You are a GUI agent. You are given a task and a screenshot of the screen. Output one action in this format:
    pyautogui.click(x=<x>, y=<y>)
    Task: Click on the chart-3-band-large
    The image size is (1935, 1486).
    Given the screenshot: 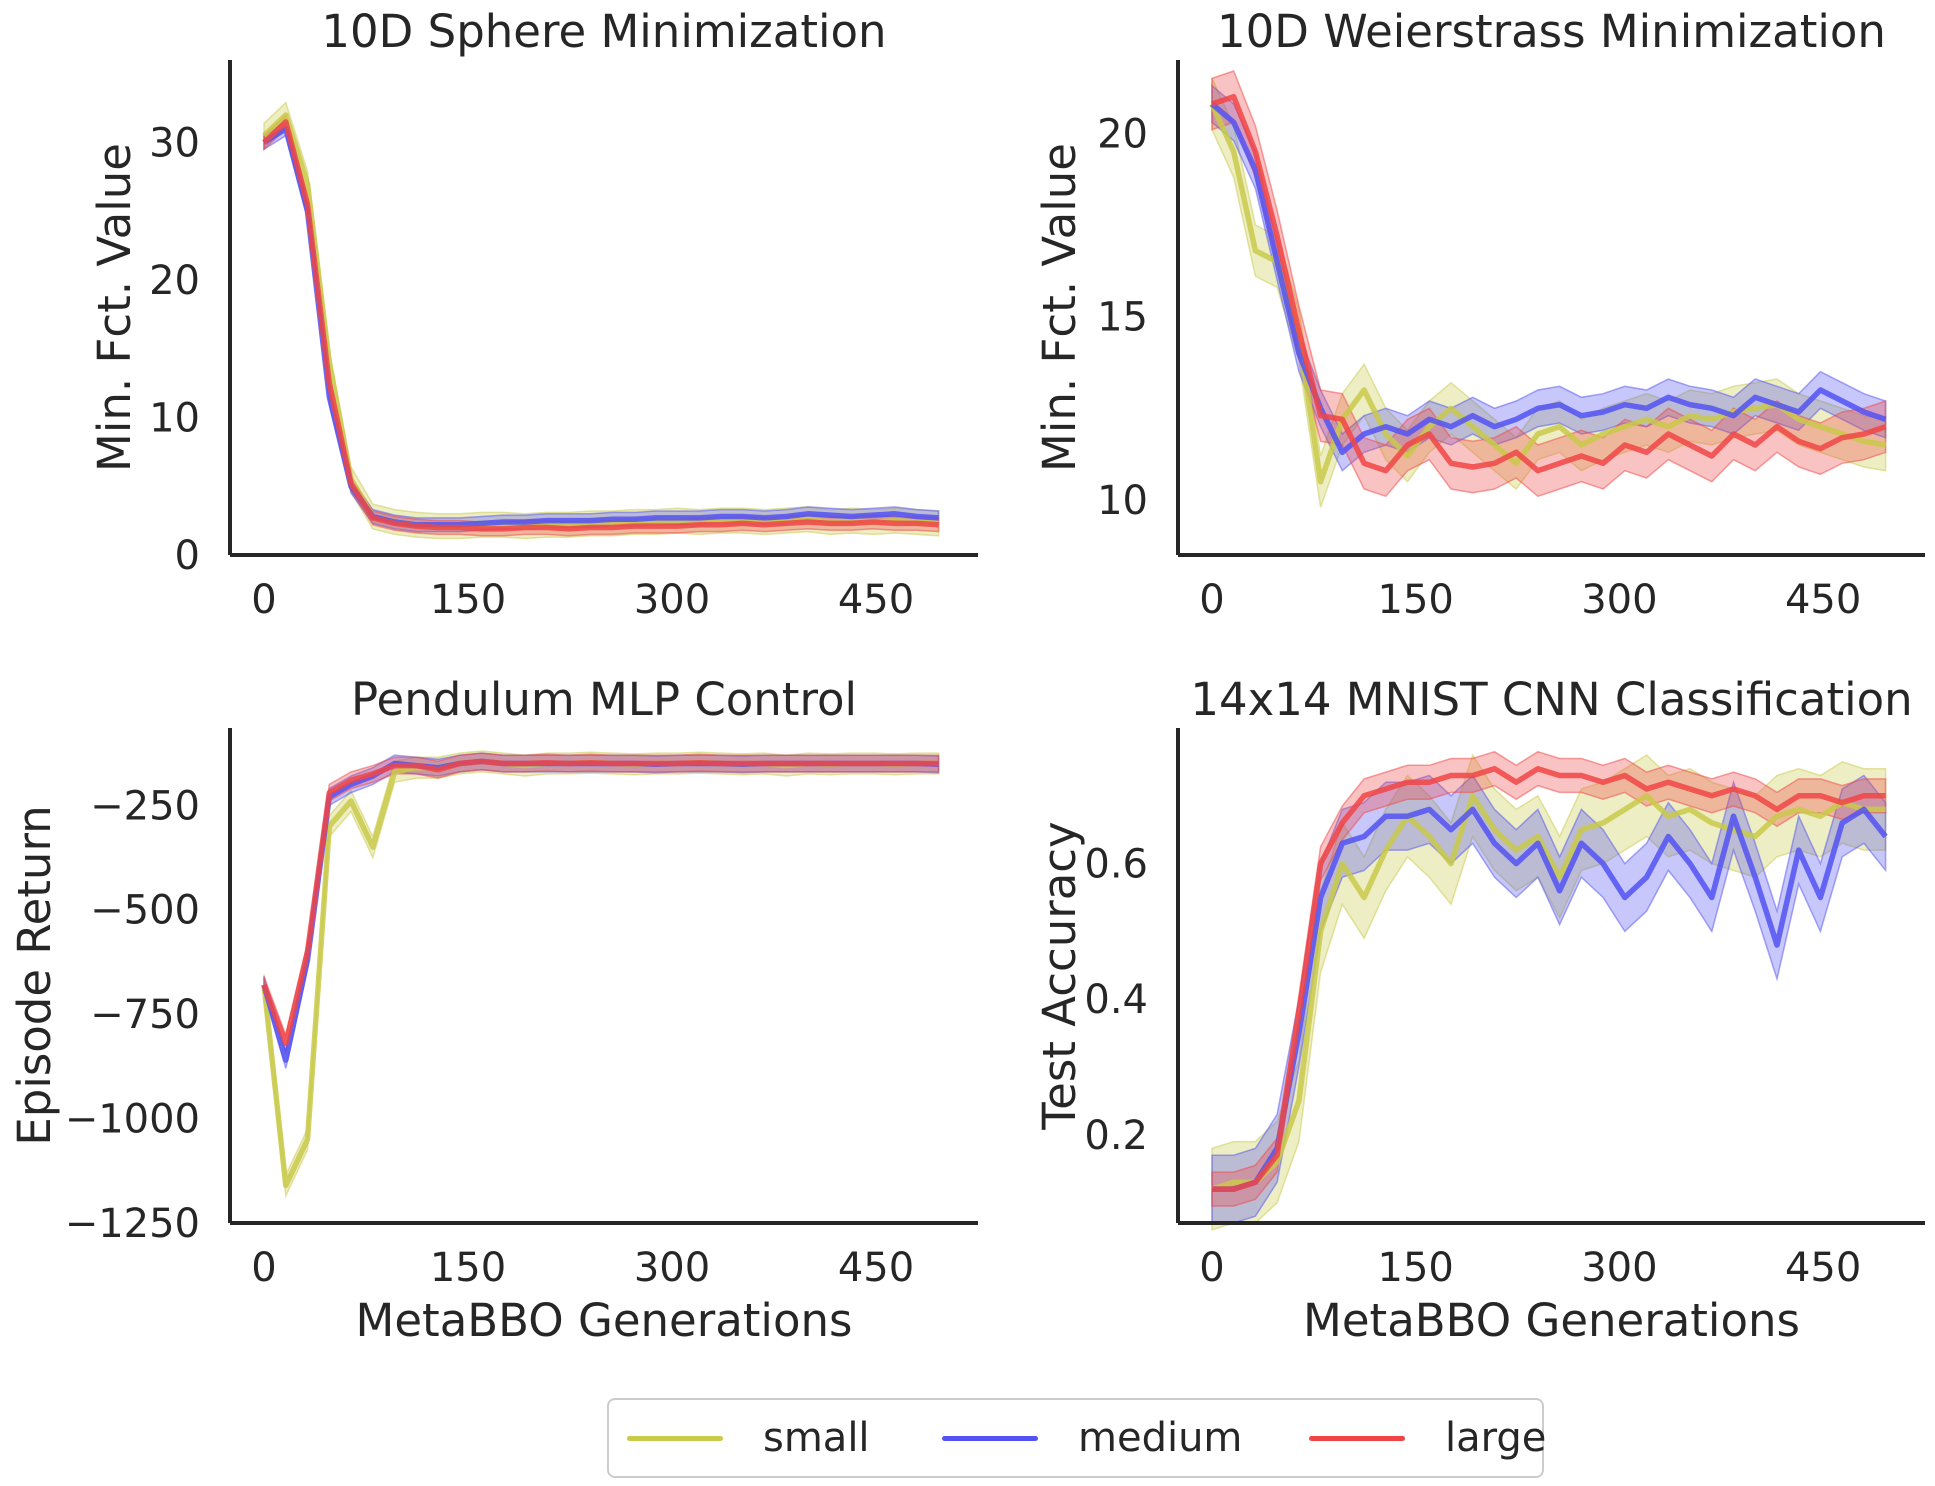 What is the action you would take?
    pyautogui.click(x=601, y=903)
    